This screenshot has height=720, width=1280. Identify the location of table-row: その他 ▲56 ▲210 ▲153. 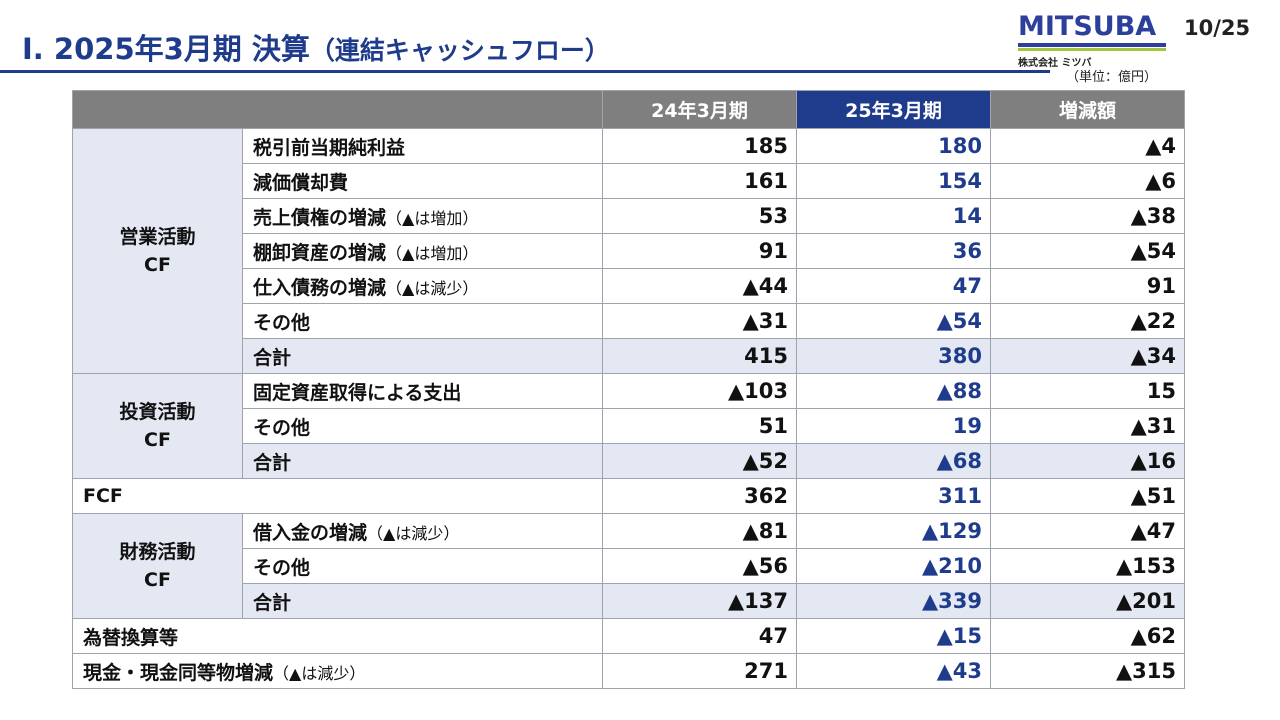
(629, 566).